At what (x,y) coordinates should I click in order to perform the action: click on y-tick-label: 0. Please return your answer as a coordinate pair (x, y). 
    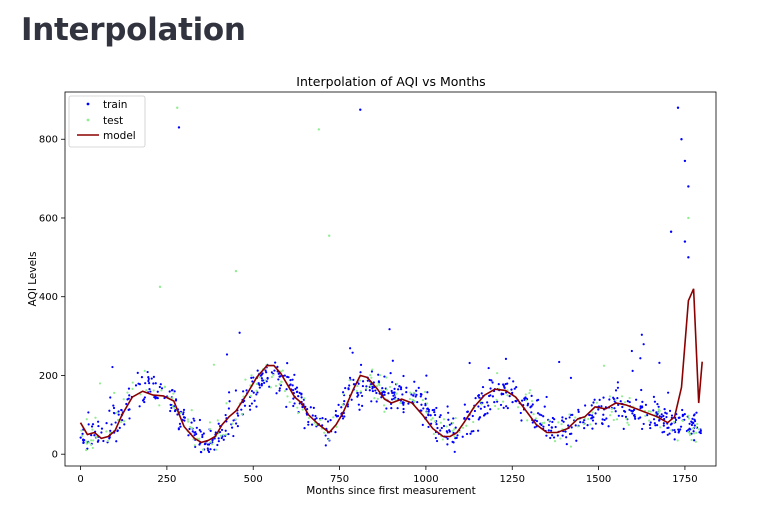
    Looking at the image, I should click on (55, 455).